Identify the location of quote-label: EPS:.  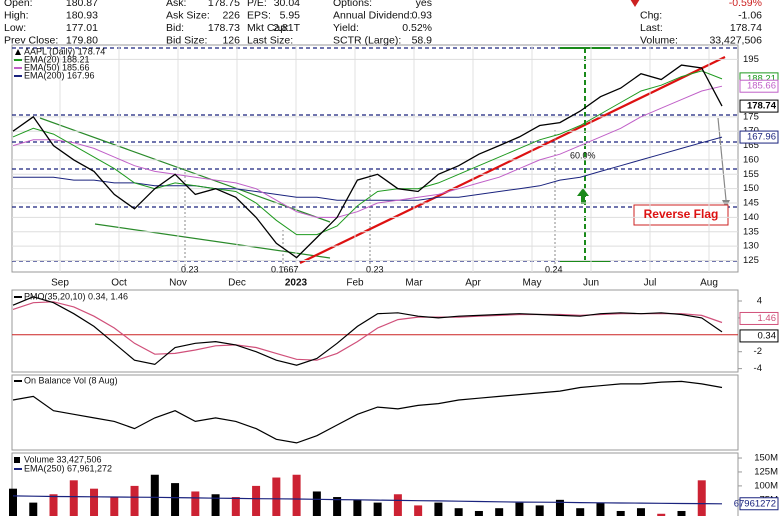
(259, 15).